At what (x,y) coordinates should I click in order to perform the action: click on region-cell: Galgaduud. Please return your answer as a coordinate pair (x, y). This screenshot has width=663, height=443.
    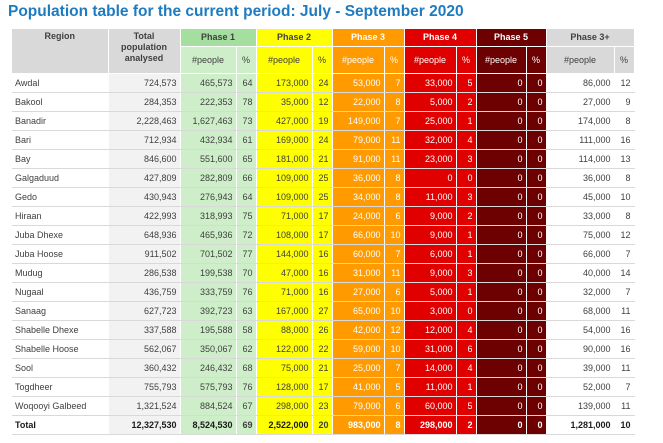
    Looking at the image, I should click on (60, 178).